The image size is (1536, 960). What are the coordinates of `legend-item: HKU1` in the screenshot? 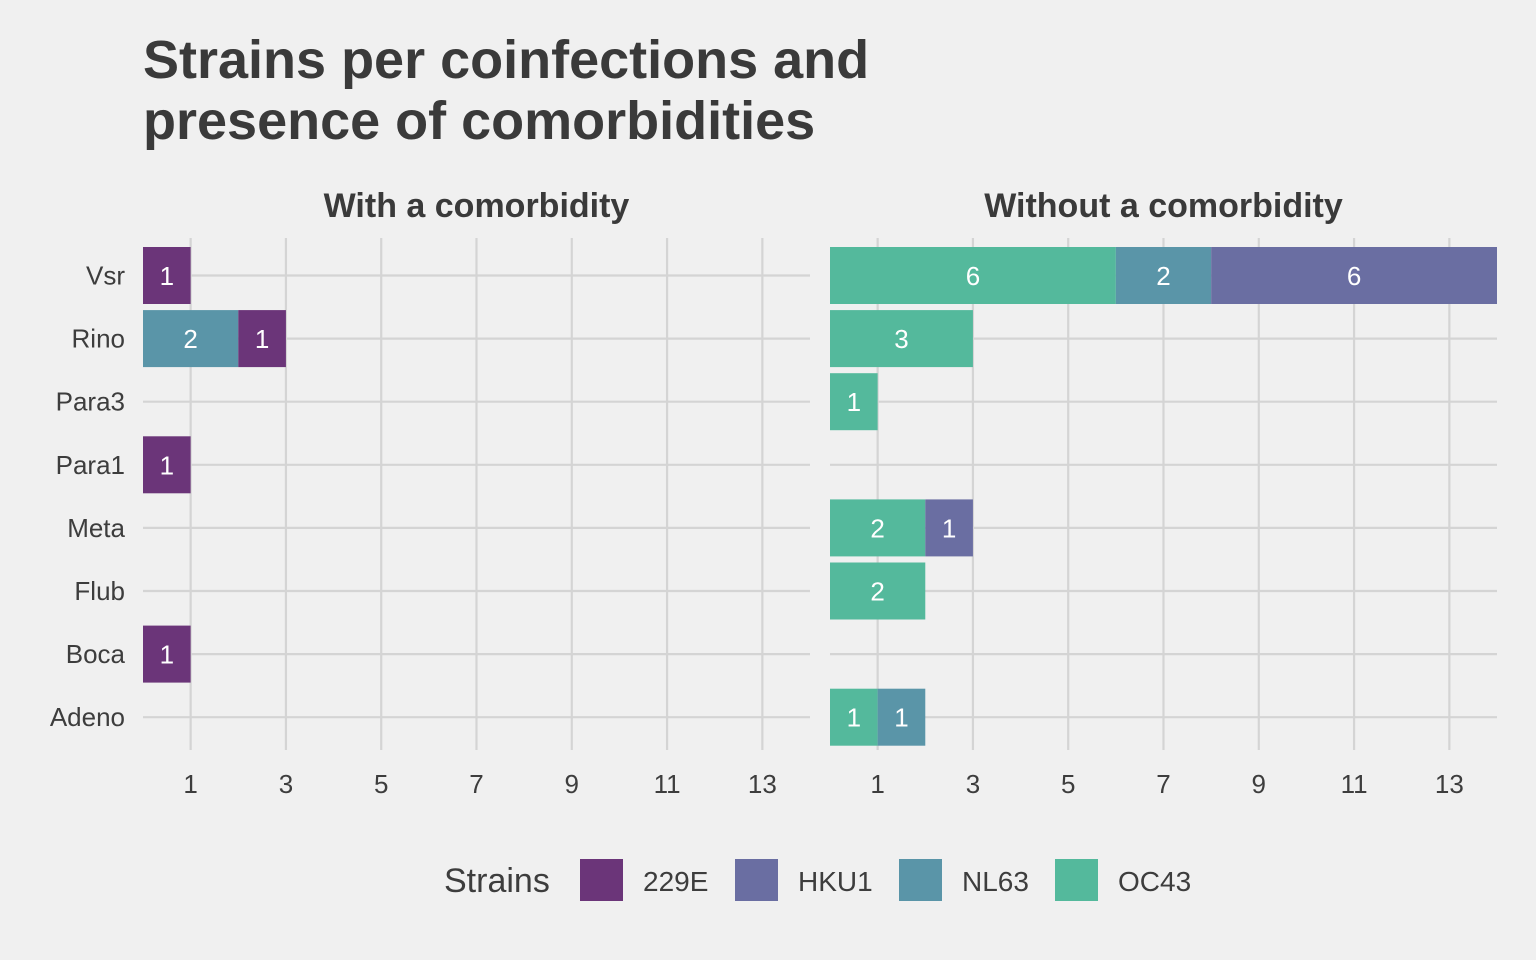 It's located at (804, 880).